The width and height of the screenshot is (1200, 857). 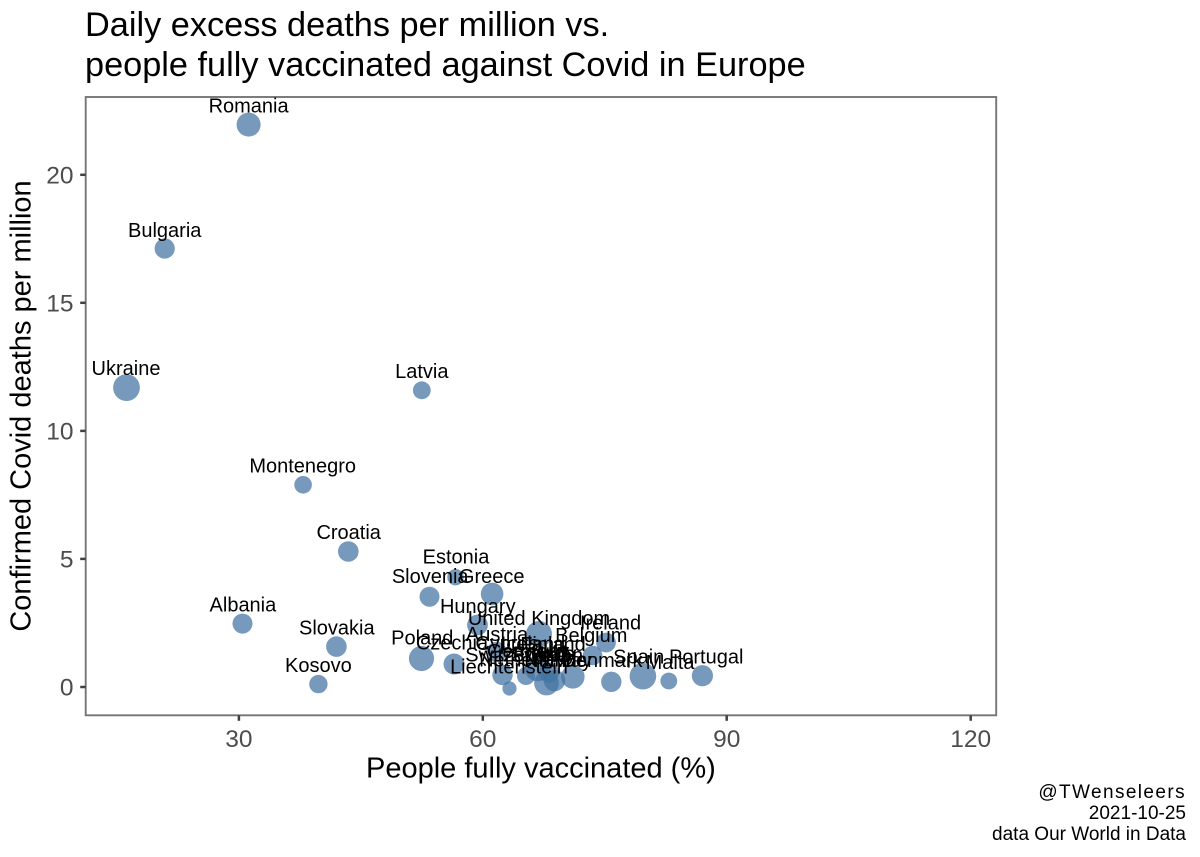 I want to click on svg-text: People fully vaccinated (%), so click(x=541, y=769).